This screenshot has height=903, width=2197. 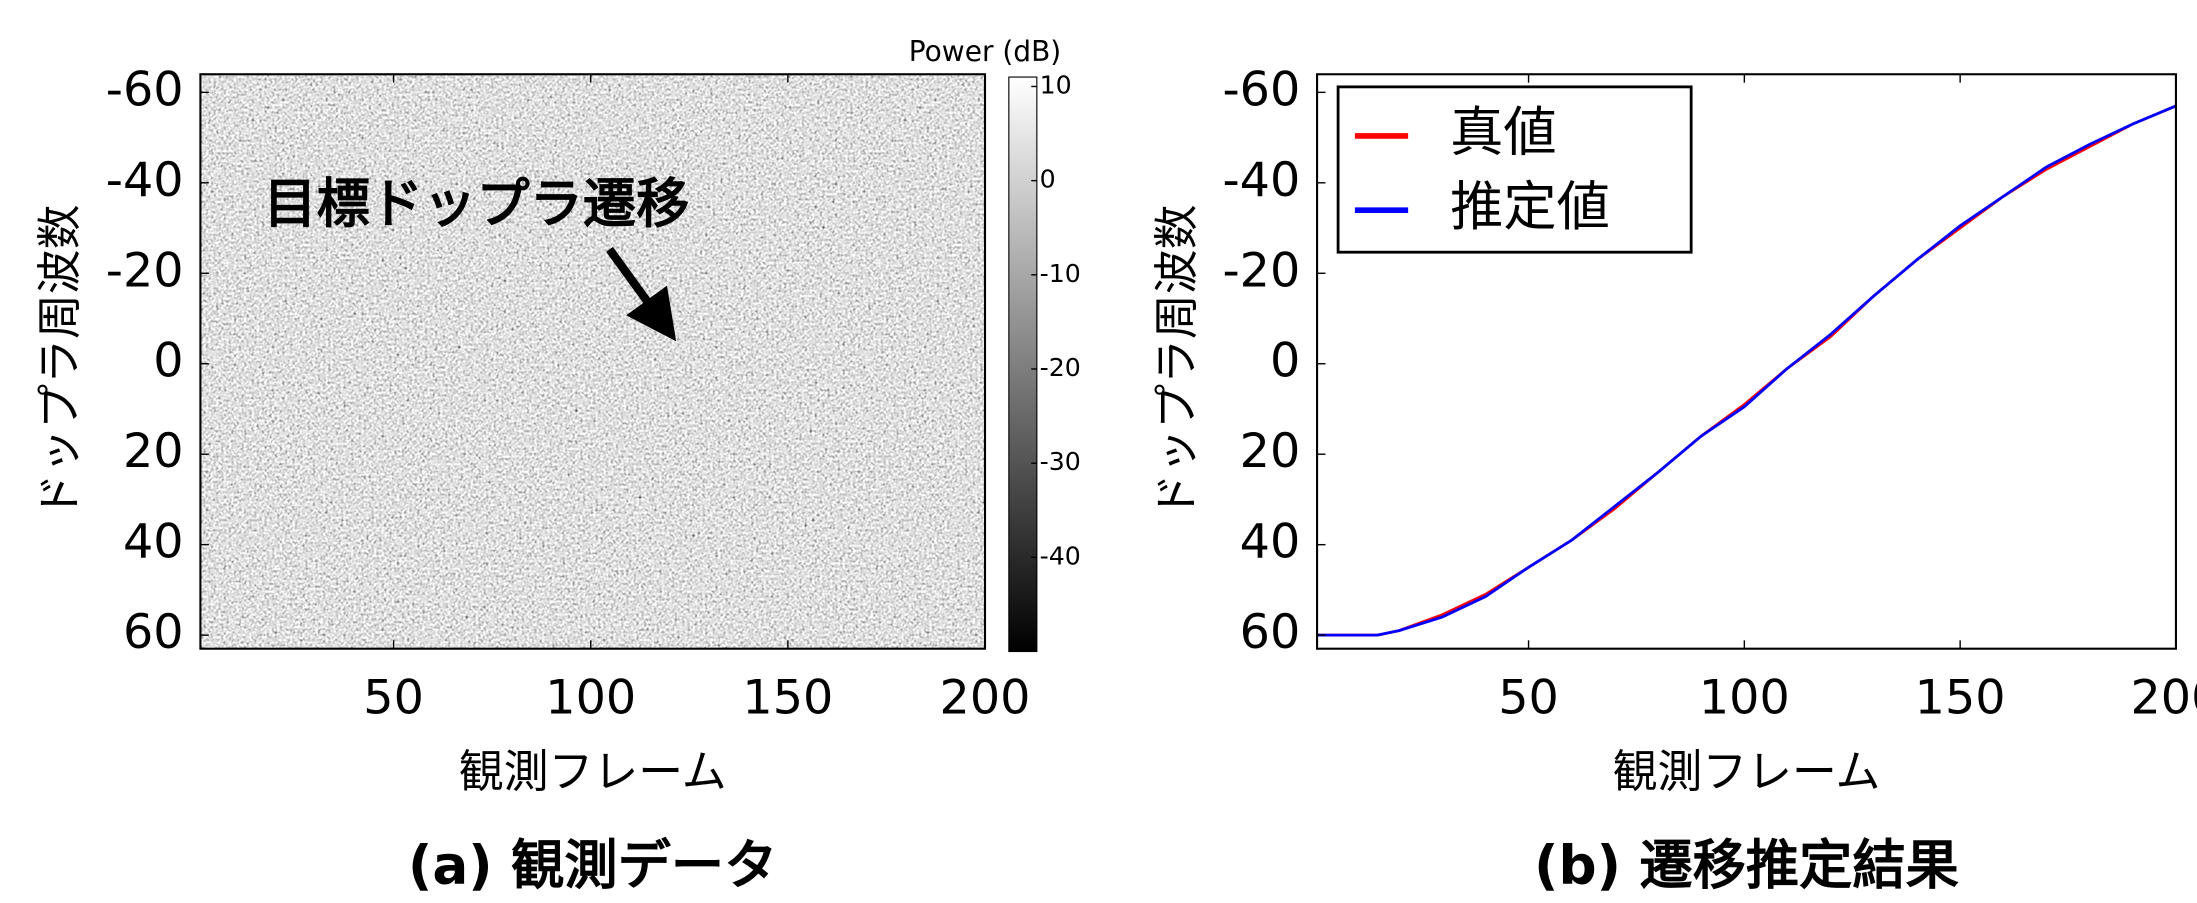 I want to click on colorbar-tick-label: -10, so click(x=1060, y=273).